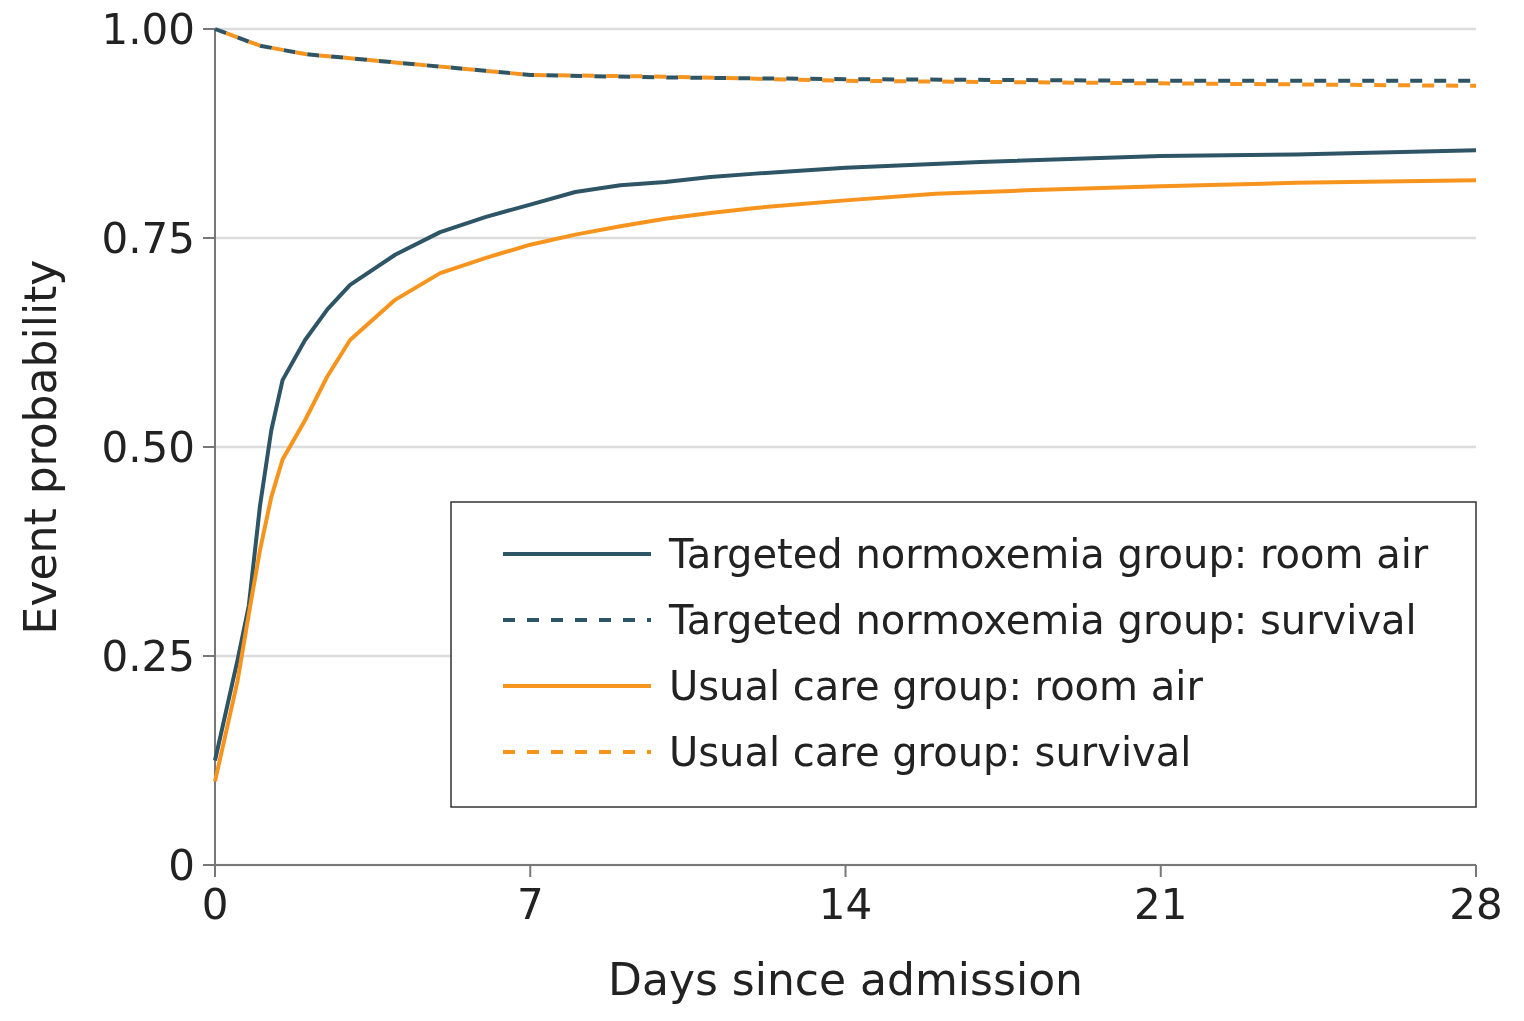  Describe the element at coordinates (845, 904) in the screenshot. I see `x-tick-label: 14` at that location.